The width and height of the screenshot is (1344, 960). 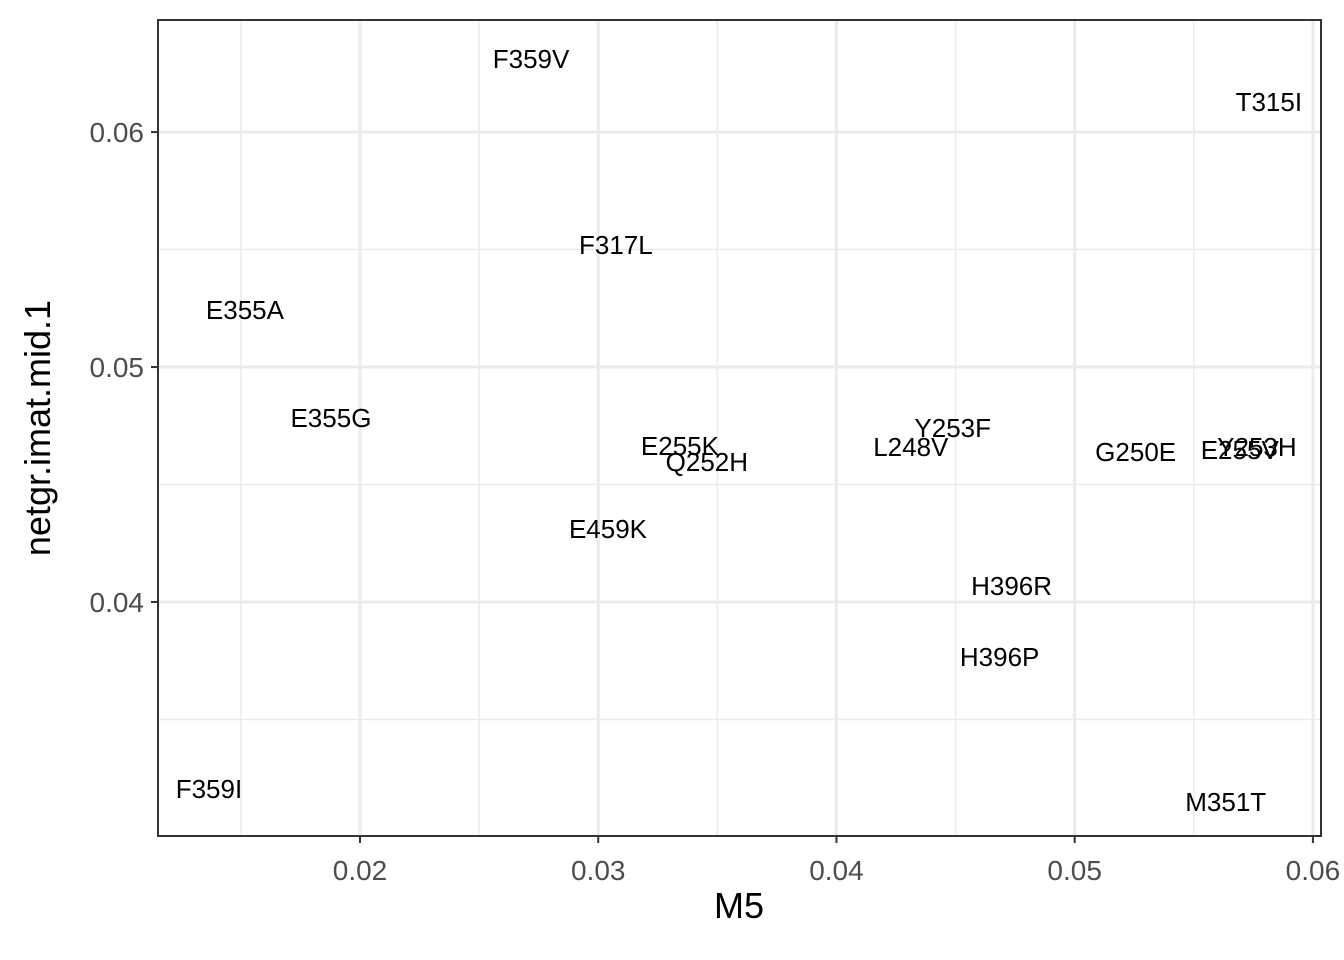 I want to click on point-label: Y253H, so click(x=1257, y=447).